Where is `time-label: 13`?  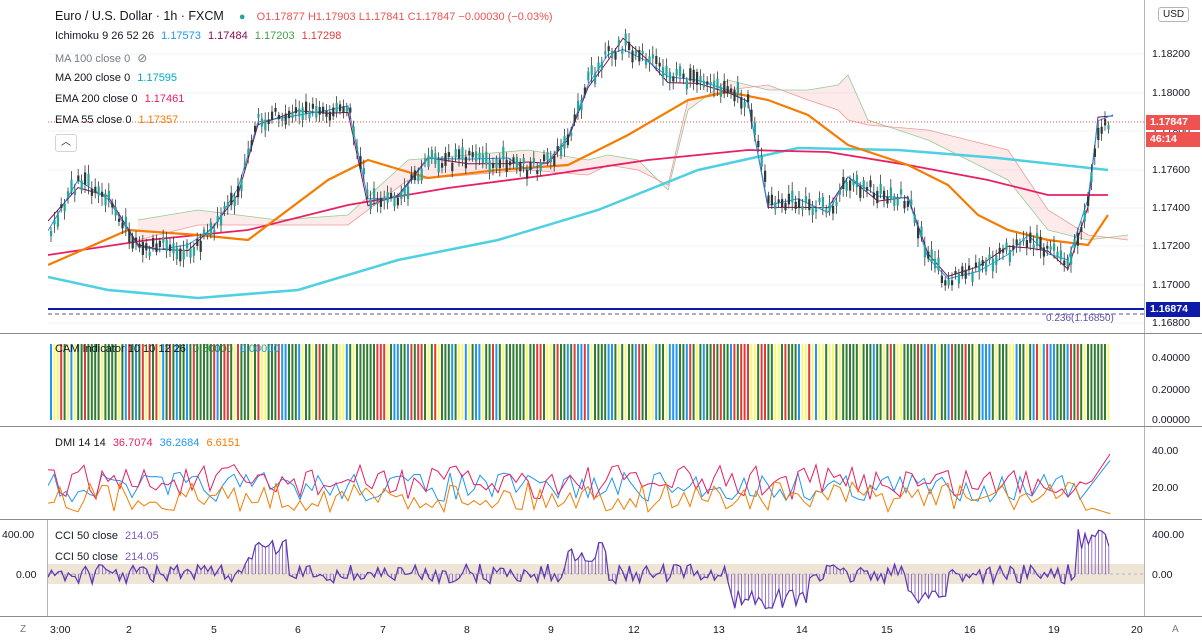
time-label: 13 is located at coordinates (719, 630).